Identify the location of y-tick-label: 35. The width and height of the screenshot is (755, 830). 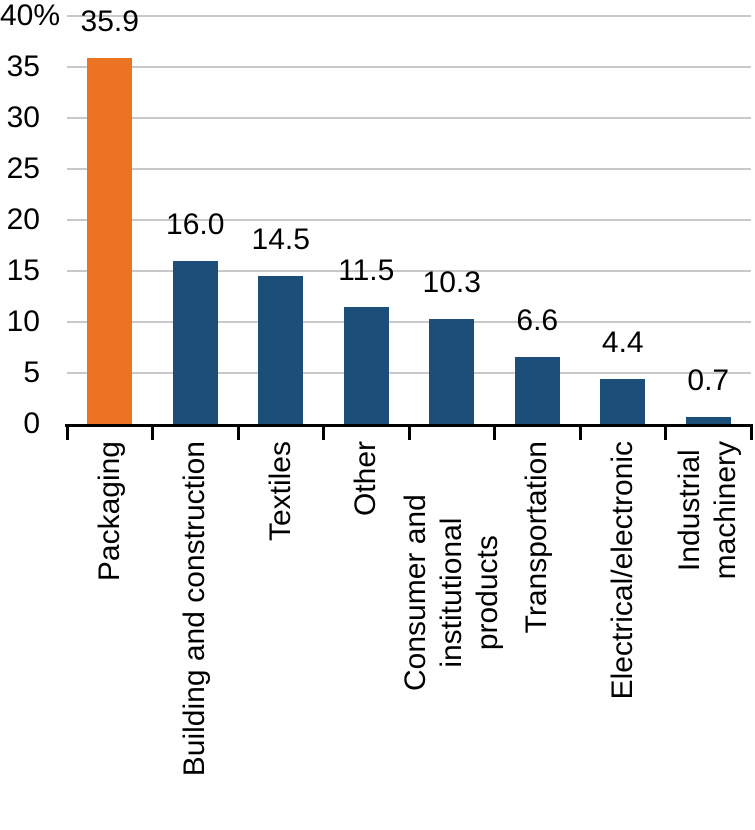
(23, 66).